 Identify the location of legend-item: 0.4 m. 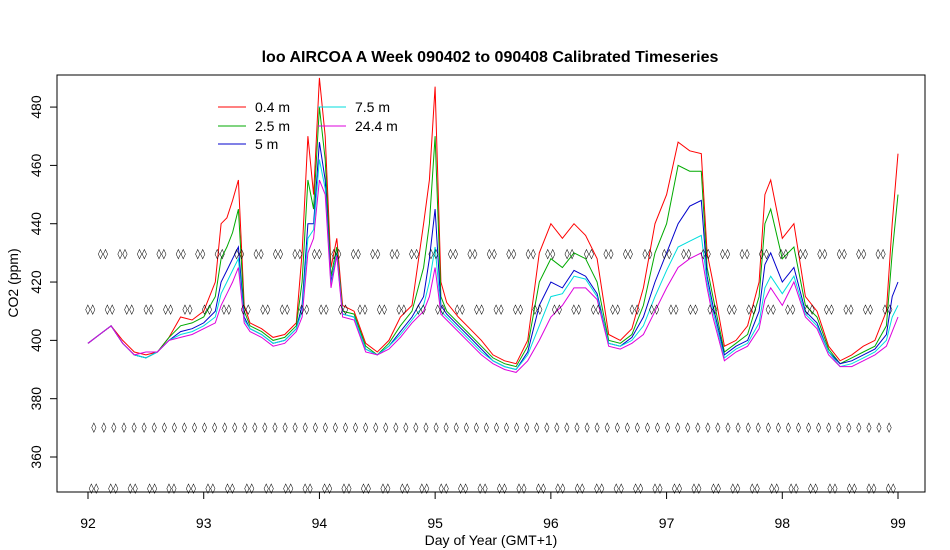
(254, 107).